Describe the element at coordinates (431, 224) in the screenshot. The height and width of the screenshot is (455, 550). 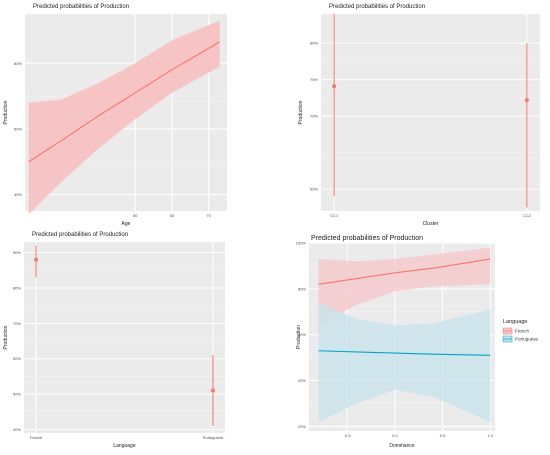
I see `x-axis-label: Cluster` at that location.